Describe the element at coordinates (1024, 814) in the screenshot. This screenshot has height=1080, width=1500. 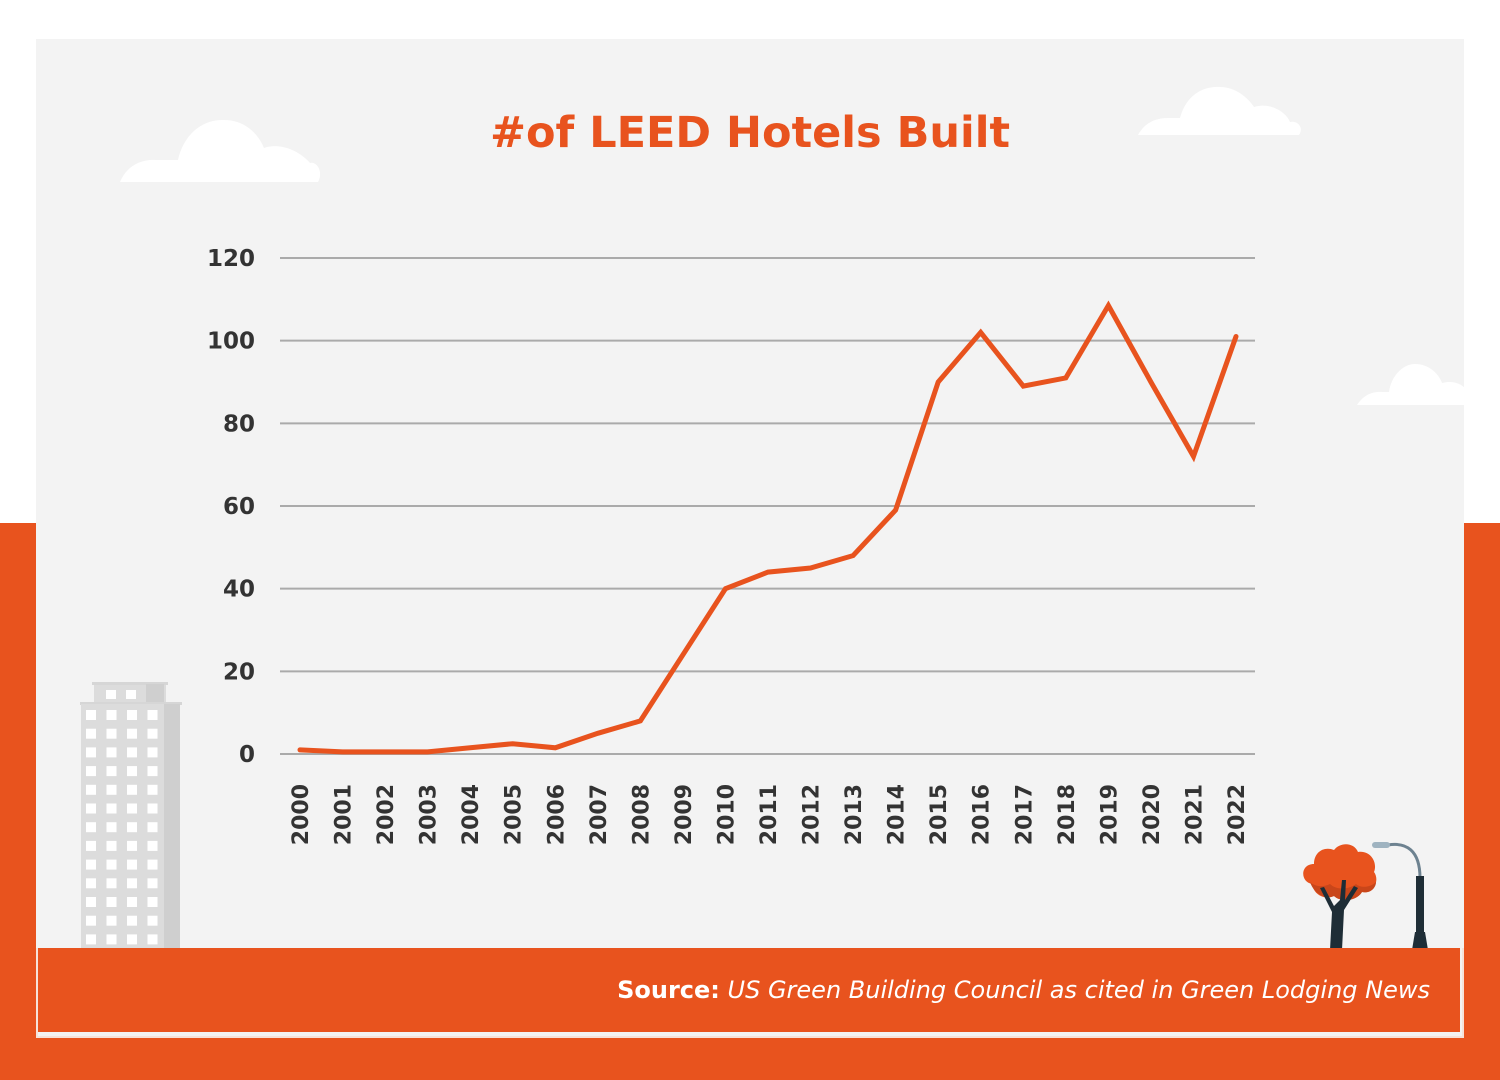
I see `x-tick-label: 2017` at that location.